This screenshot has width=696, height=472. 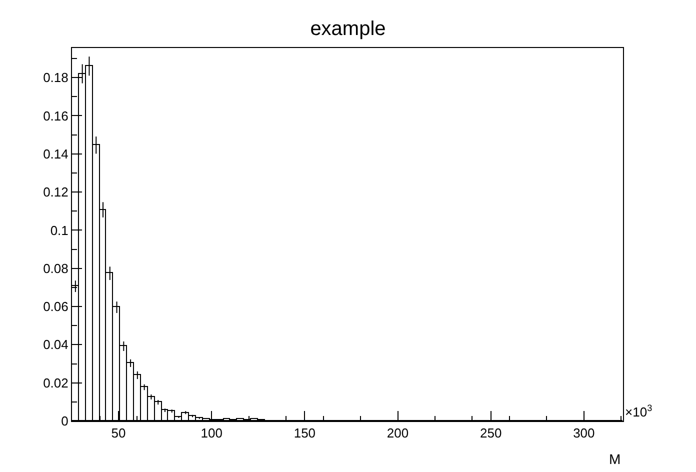 I want to click on y-tick-label: 0.08, so click(x=55, y=268).